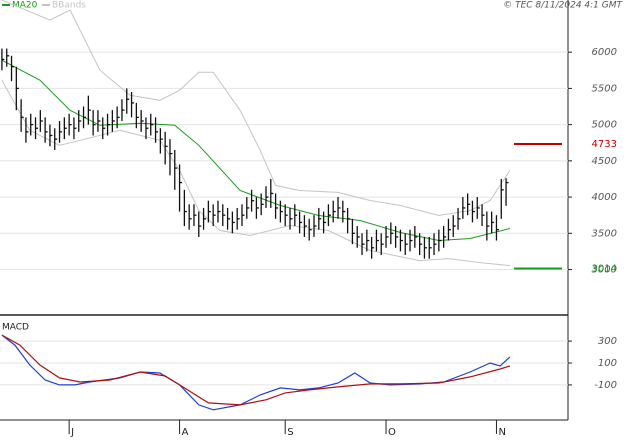 Image resolution: width=627 pixels, height=440 pixels. Describe the element at coordinates (290, 432) in the screenshot. I see `x-tick-label: S` at that location.